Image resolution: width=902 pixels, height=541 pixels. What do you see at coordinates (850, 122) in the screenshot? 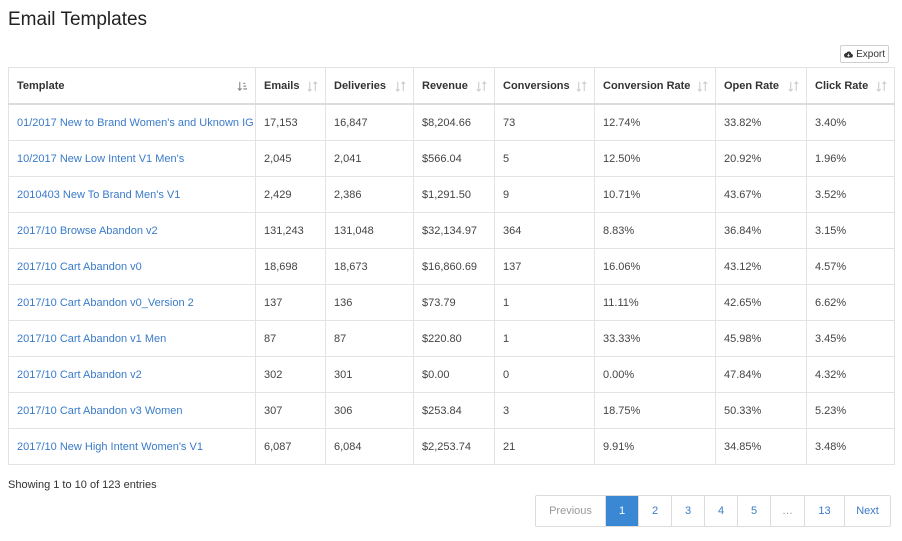
I see `cell-click-rate: 3.40%` at bounding box center [850, 122].